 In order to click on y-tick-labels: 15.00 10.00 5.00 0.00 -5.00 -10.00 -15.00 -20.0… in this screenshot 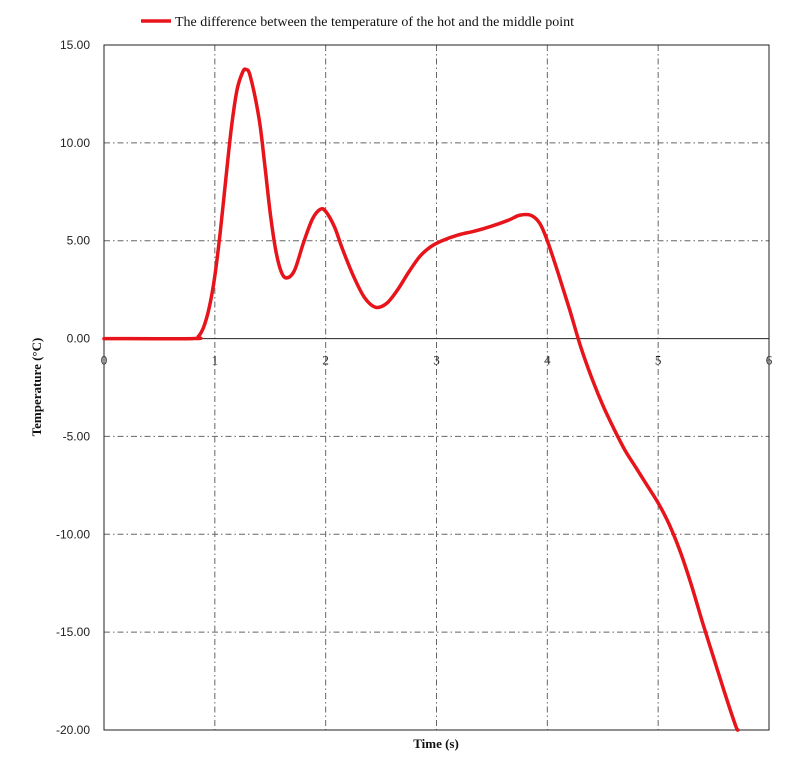, I will do `click(73, 387)`.